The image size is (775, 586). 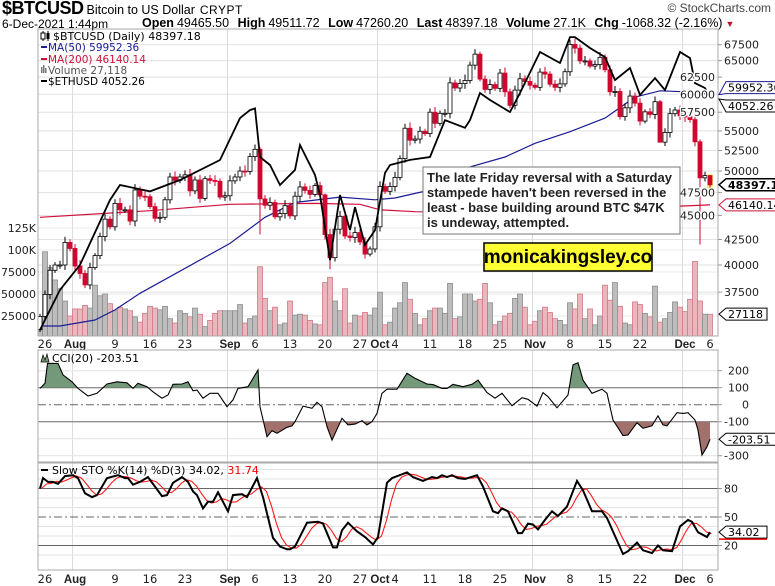 What do you see at coordinates (430, 344) in the screenshot?
I see `date-label: 11` at bounding box center [430, 344].